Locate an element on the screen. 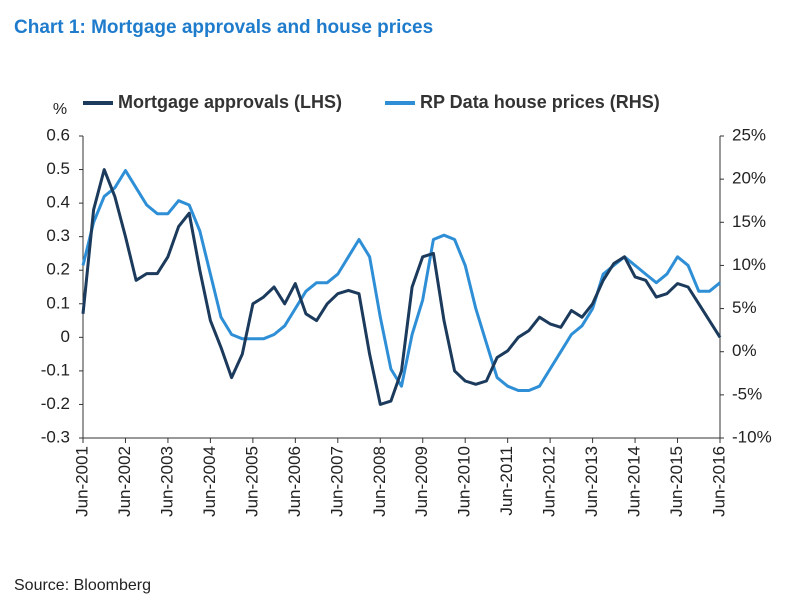  y2-tick-label: 10% is located at coordinates (749, 264).